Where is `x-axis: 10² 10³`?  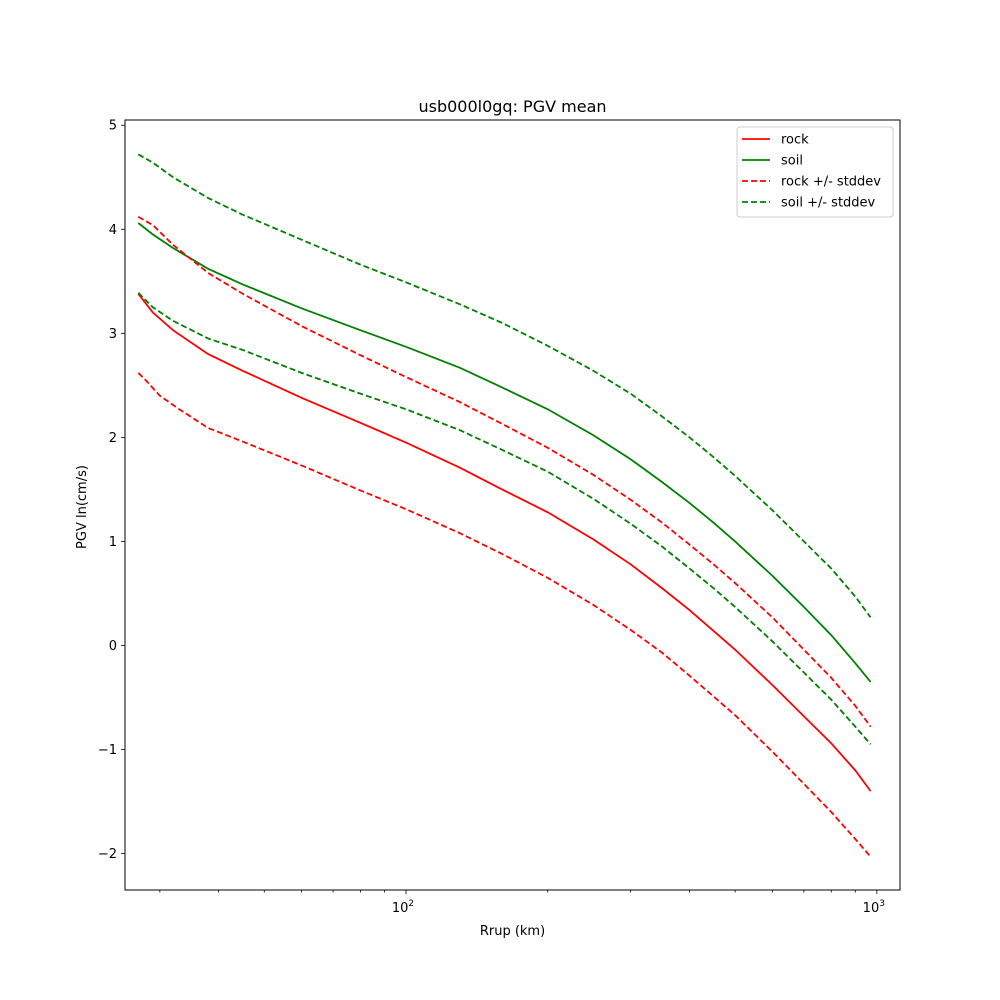 x-axis: 10² 10³ is located at coordinates (522, 903).